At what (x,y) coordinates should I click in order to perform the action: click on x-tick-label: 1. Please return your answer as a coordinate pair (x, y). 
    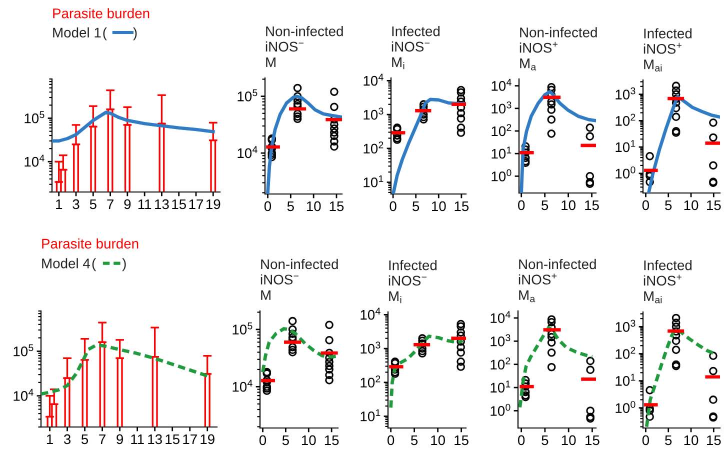
    Looking at the image, I should click on (59, 204).